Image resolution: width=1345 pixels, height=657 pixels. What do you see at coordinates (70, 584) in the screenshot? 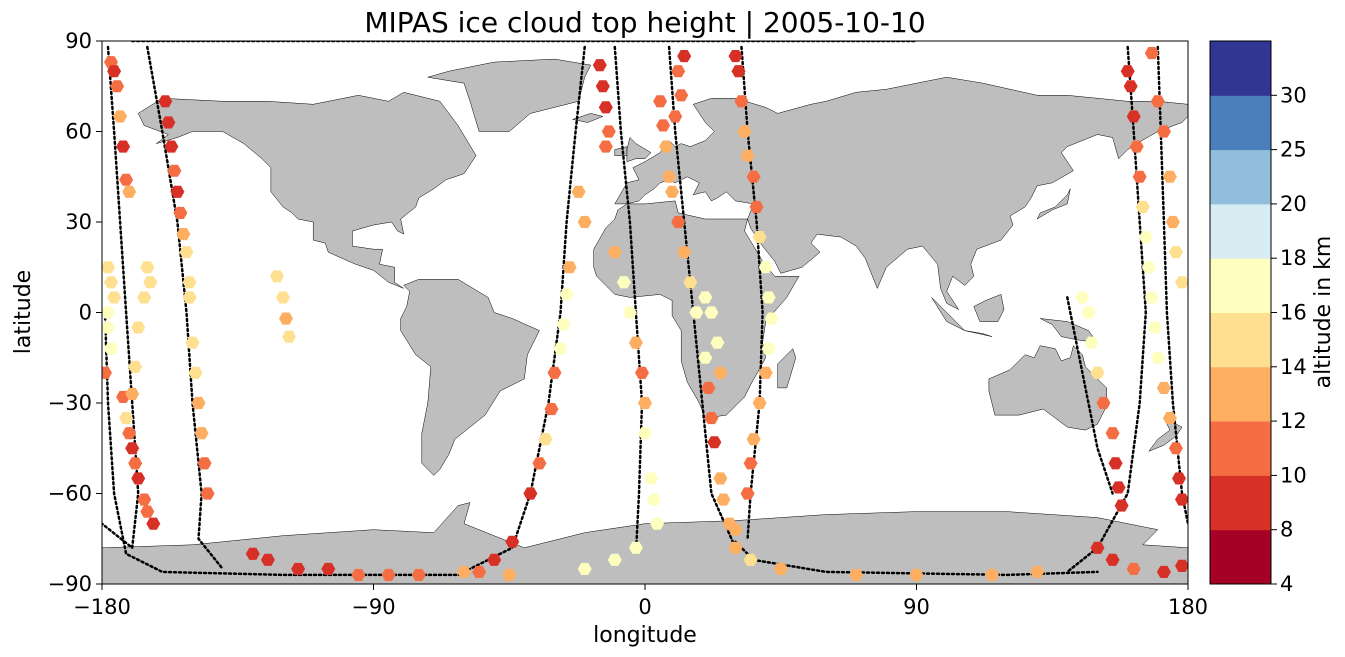
I see `y-tick-label-0: −90` at bounding box center [70, 584].